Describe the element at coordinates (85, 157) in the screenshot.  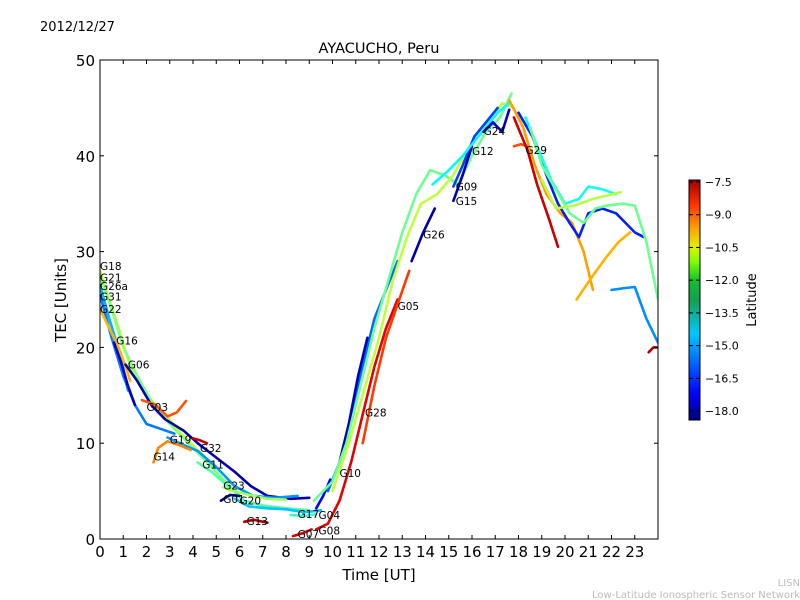
I see `y-tick-label: 40` at that location.